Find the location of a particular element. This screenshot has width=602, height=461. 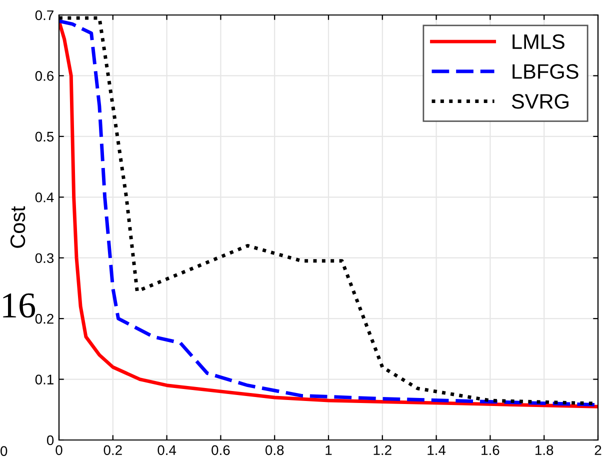

y-tick-label: 0.2 is located at coordinates (44, 319).